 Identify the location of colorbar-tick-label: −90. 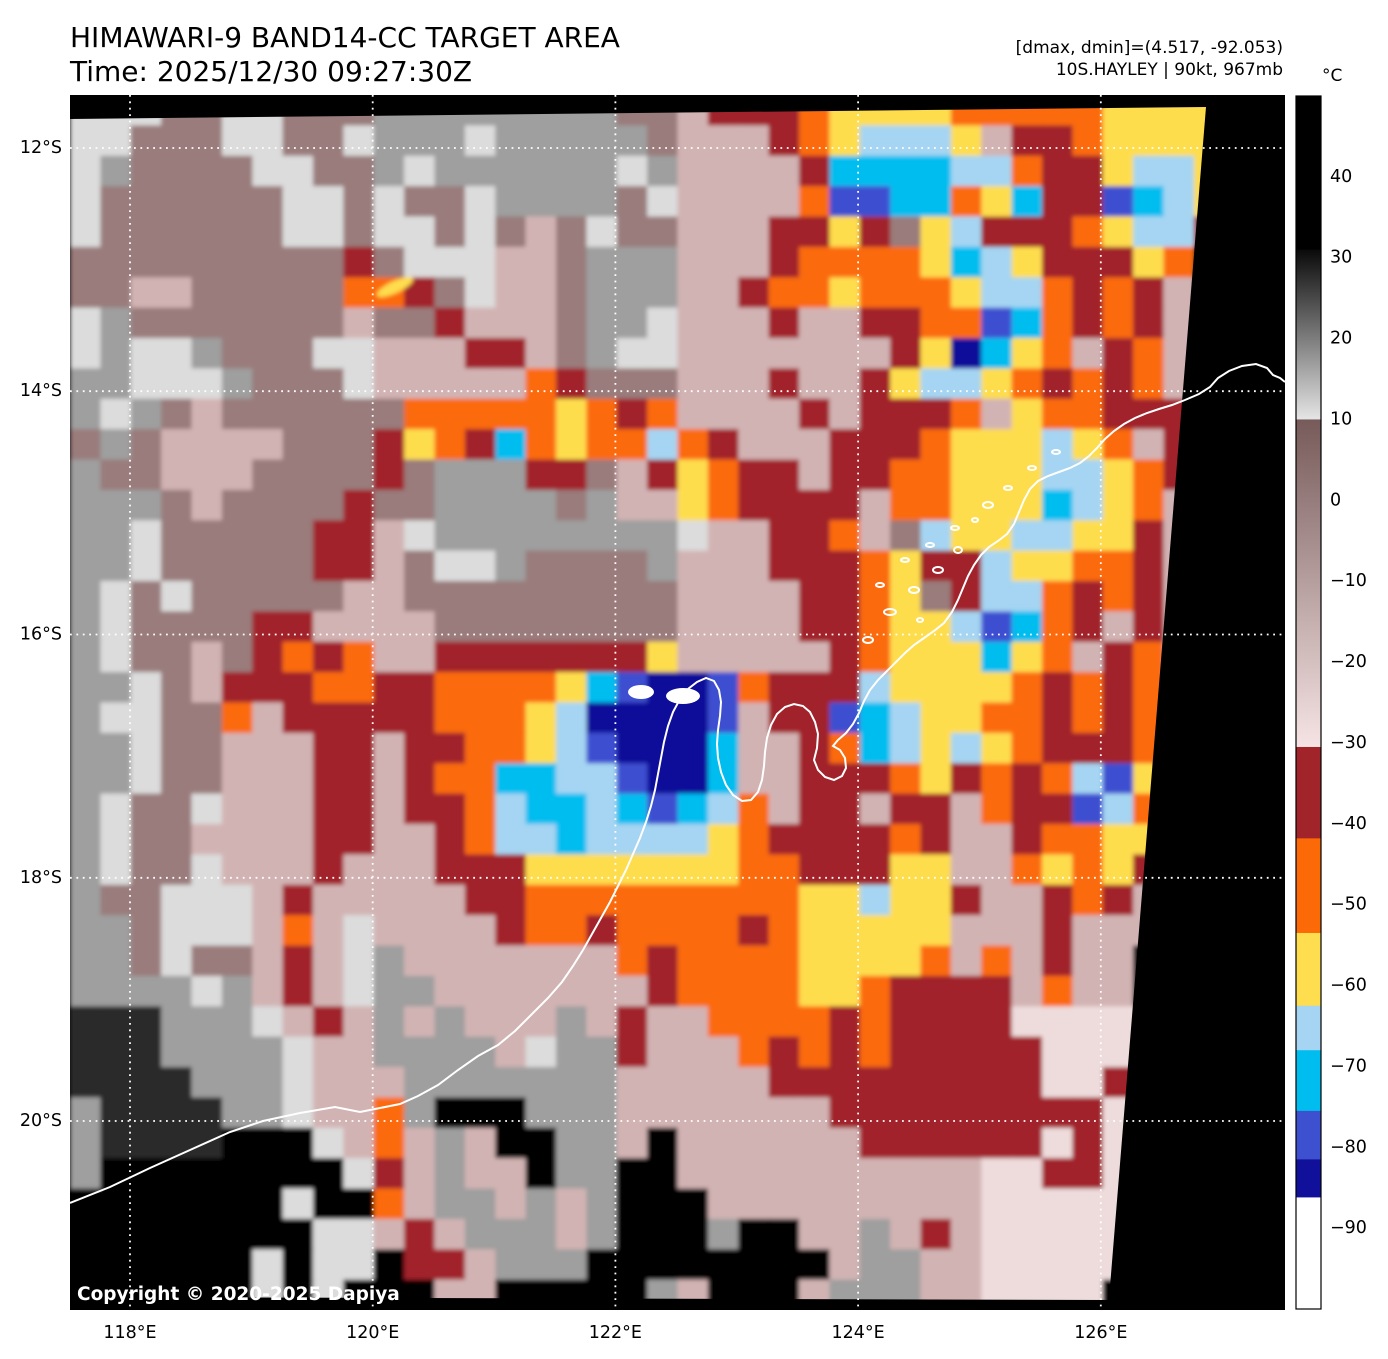
(1348, 1228).